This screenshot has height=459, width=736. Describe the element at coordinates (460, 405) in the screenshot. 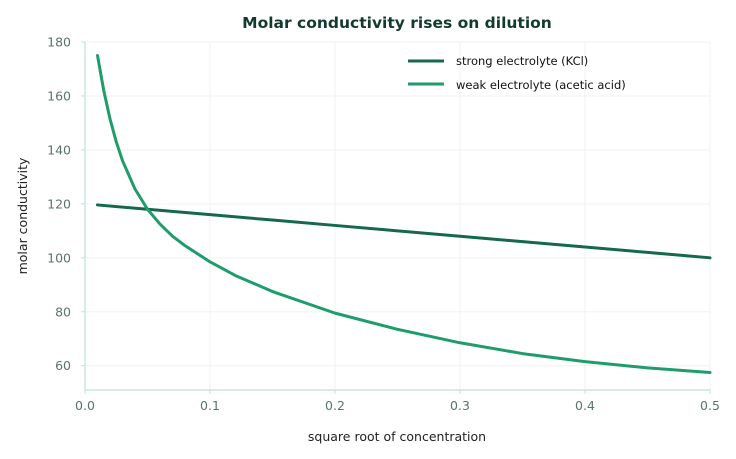

I see `x-tick-label: 0.3` at that location.